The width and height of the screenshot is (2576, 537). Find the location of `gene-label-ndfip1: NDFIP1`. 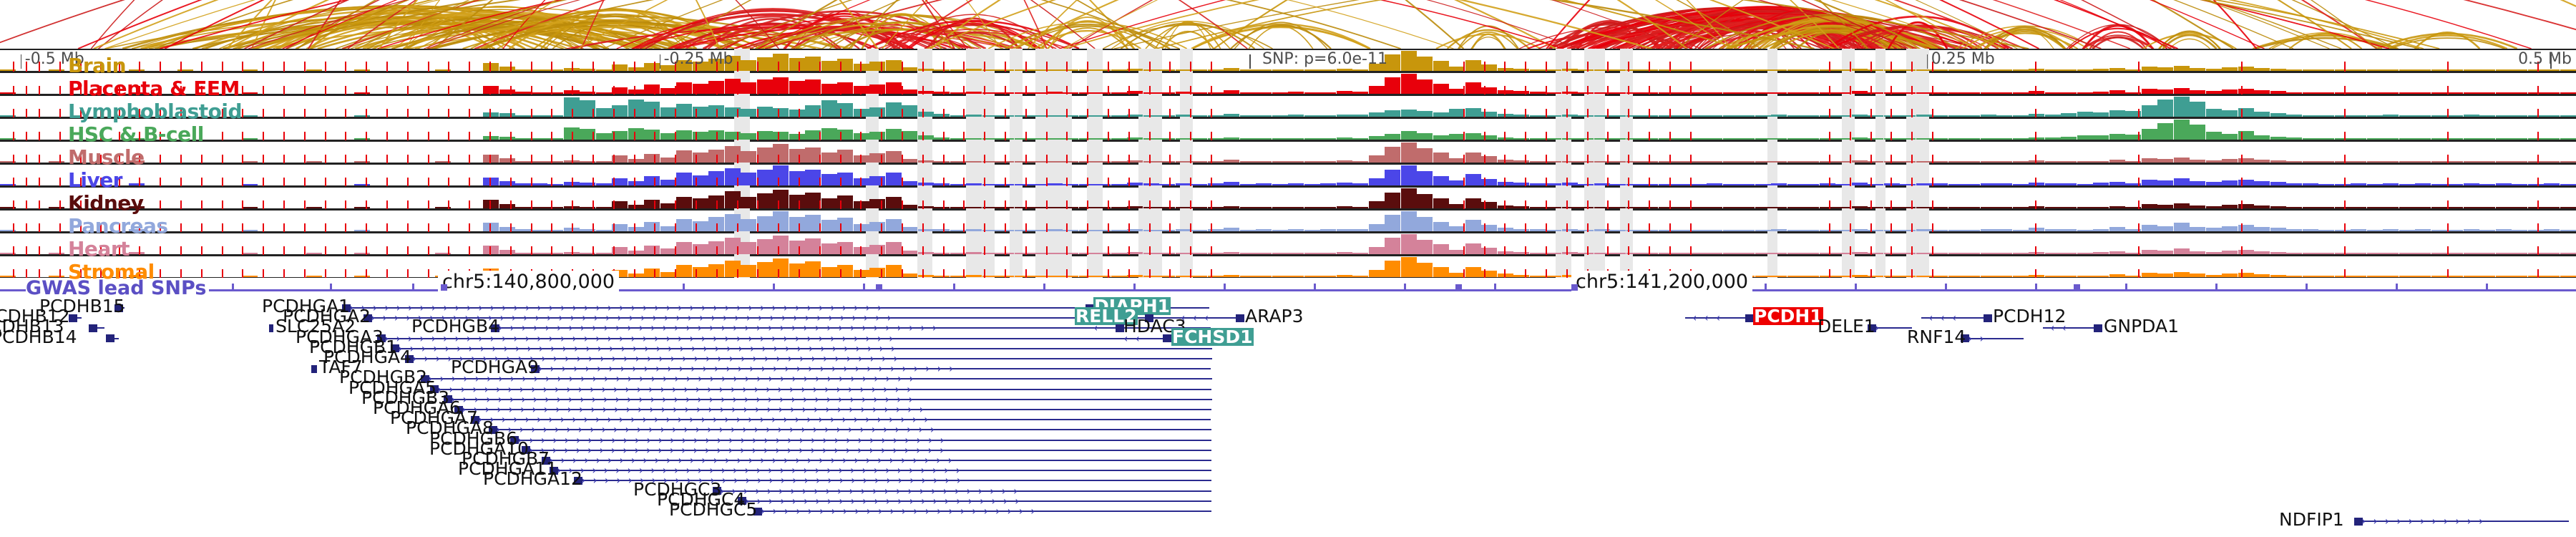

gene-label-ndfip1: NDFIP1 is located at coordinates (2311, 520).